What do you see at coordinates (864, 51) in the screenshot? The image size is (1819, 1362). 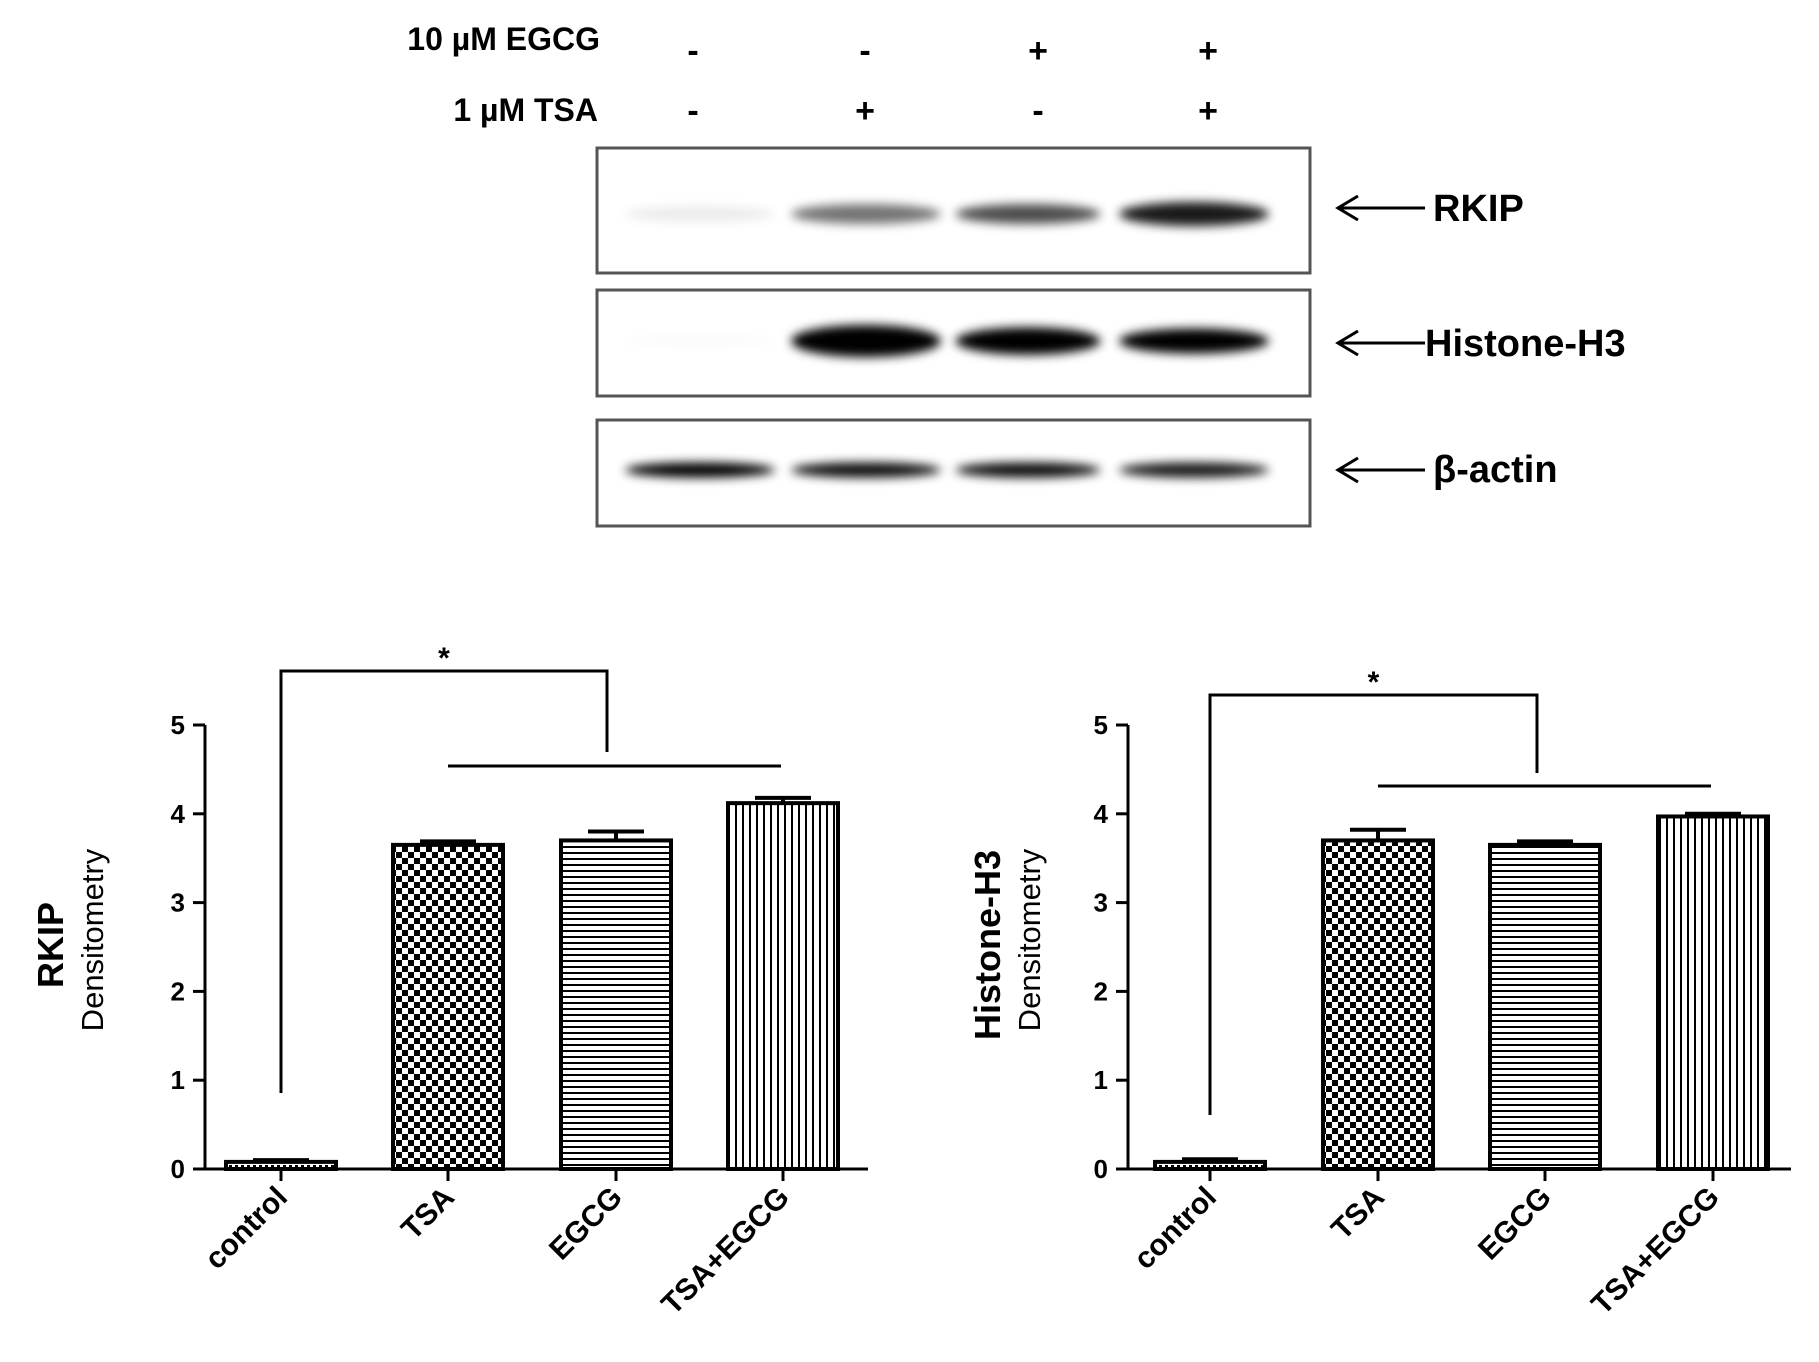 I see `egcg-sign-2: -` at bounding box center [864, 51].